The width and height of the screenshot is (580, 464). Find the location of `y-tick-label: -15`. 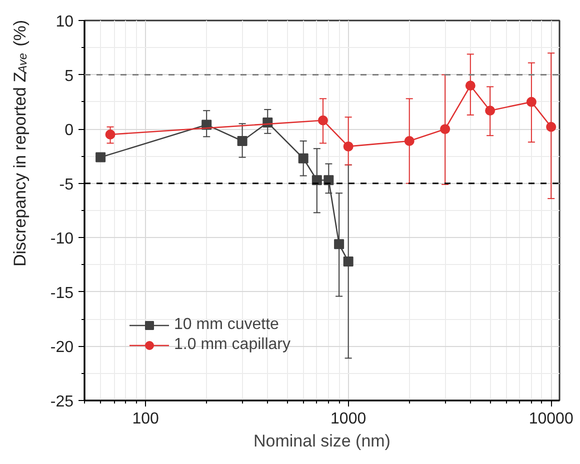

y-tick-label: -15 is located at coordinates (62, 293).